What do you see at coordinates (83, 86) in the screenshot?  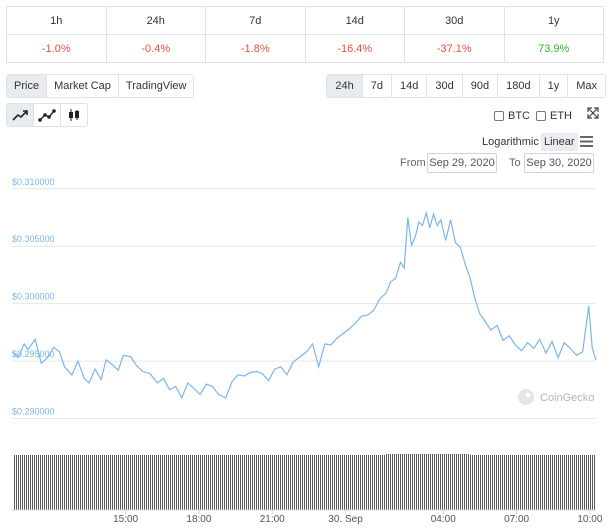 I see `tab-market-cap: Market Cap` at bounding box center [83, 86].